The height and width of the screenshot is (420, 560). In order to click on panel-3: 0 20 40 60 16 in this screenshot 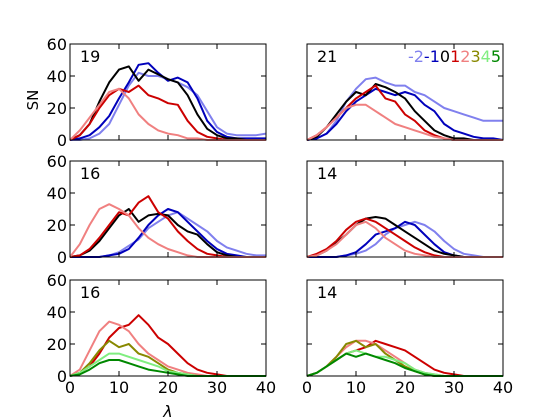, I will do `click(157, 209)`.